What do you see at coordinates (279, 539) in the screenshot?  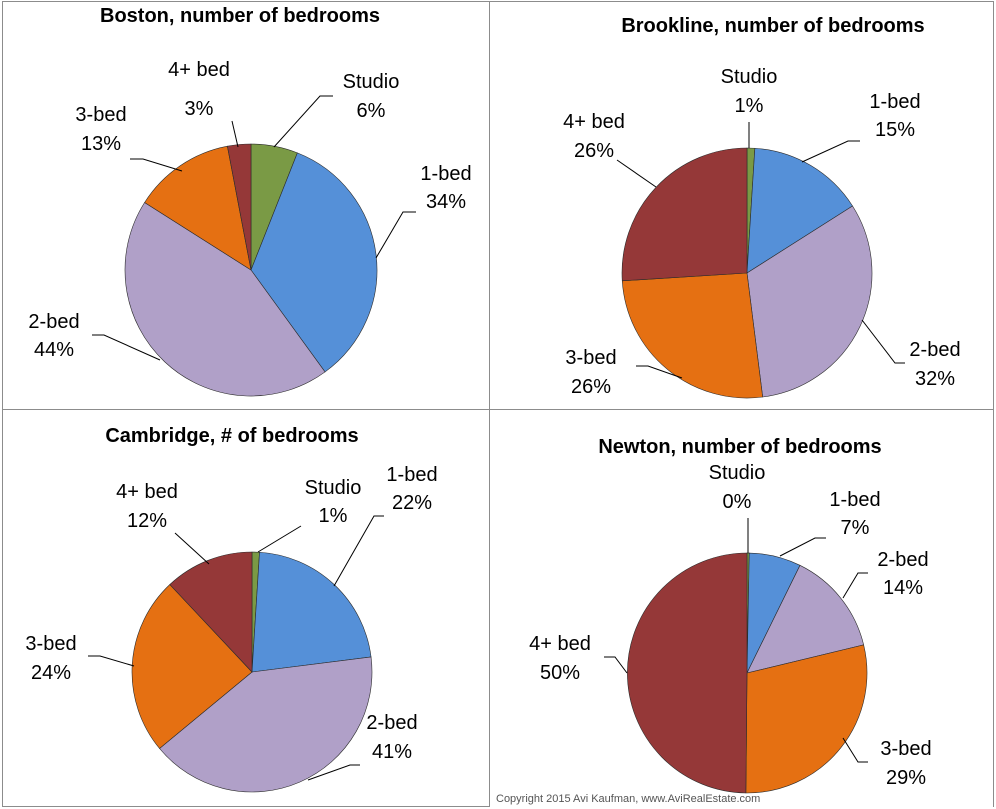 I see `cambridge-leader-line-studio` at bounding box center [279, 539].